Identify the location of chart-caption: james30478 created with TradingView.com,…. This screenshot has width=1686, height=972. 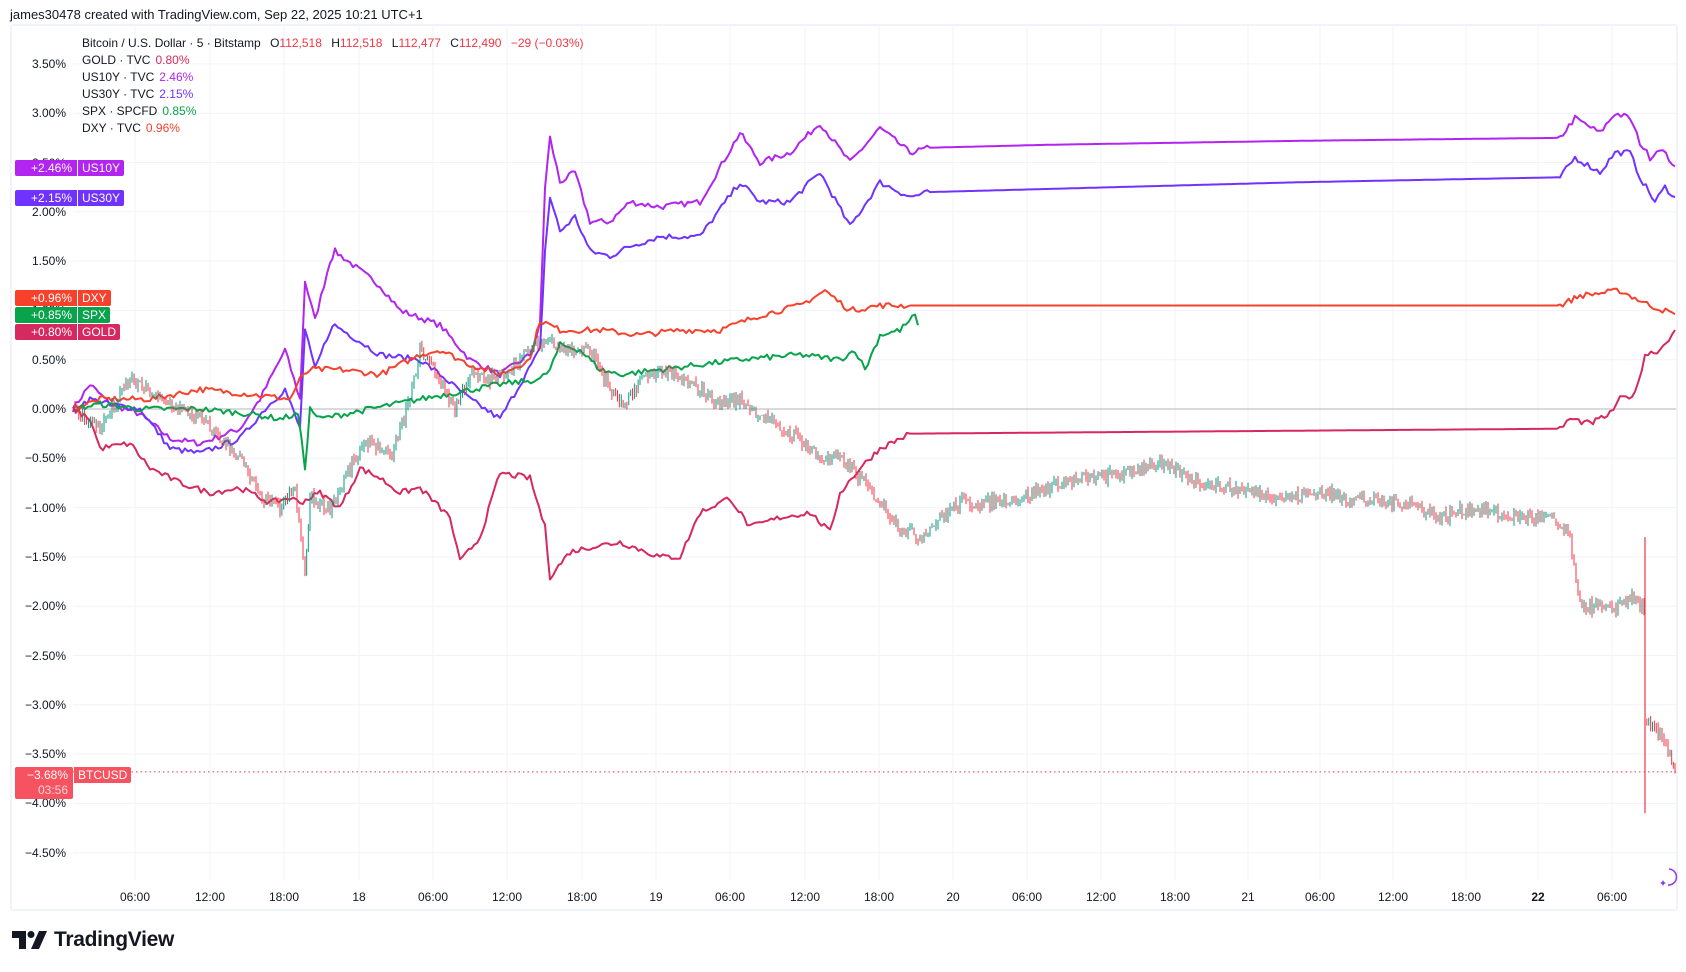
(216, 14).